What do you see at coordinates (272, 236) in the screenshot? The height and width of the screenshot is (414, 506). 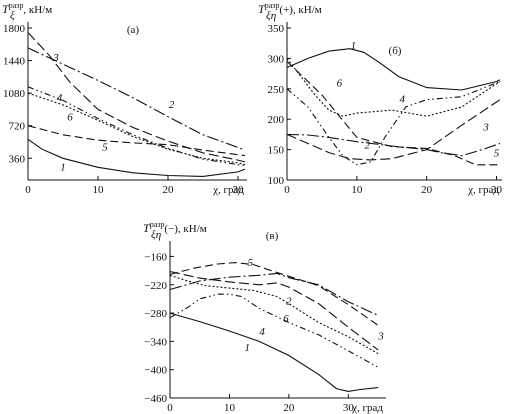 I see `panel-label: (в)` at bounding box center [272, 236].